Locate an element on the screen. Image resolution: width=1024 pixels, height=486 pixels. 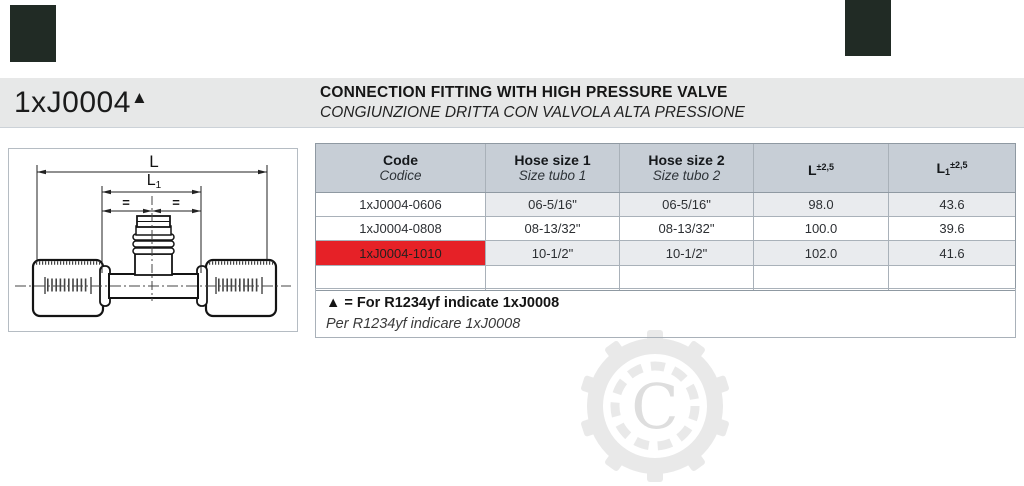
technical-drawing-panel: L L1 = = is located at coordinates (153, 240).